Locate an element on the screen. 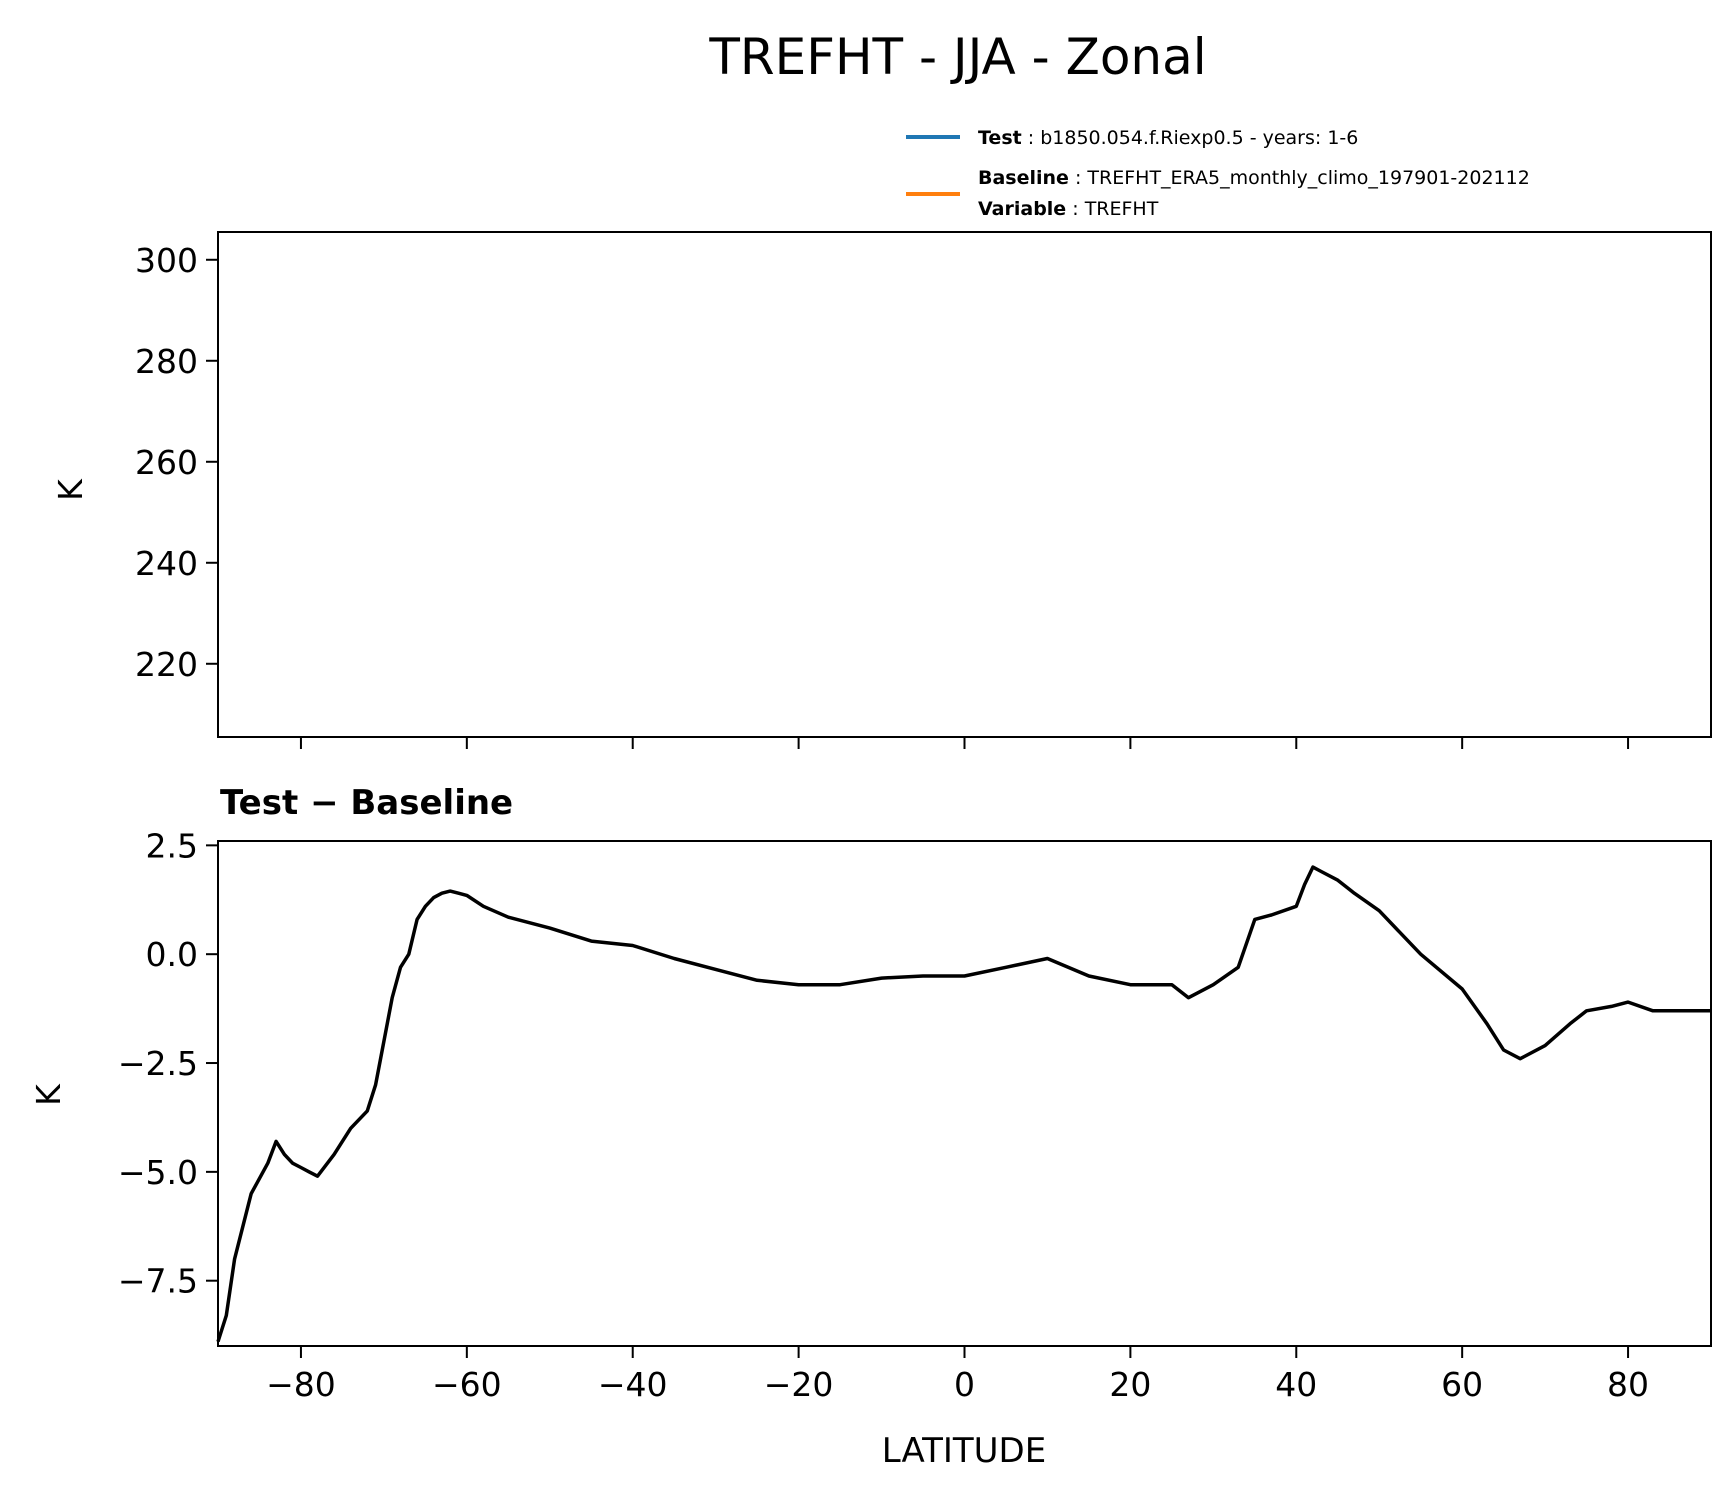  bottom-y-tick-label: −7.5 is located at coordinates (158, 1281).